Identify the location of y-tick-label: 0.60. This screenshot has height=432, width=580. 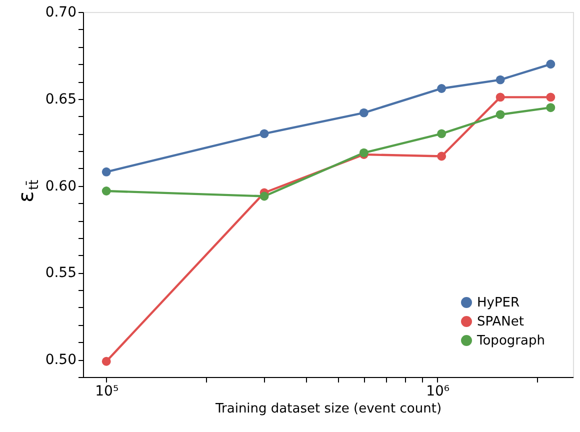
(60, 186).